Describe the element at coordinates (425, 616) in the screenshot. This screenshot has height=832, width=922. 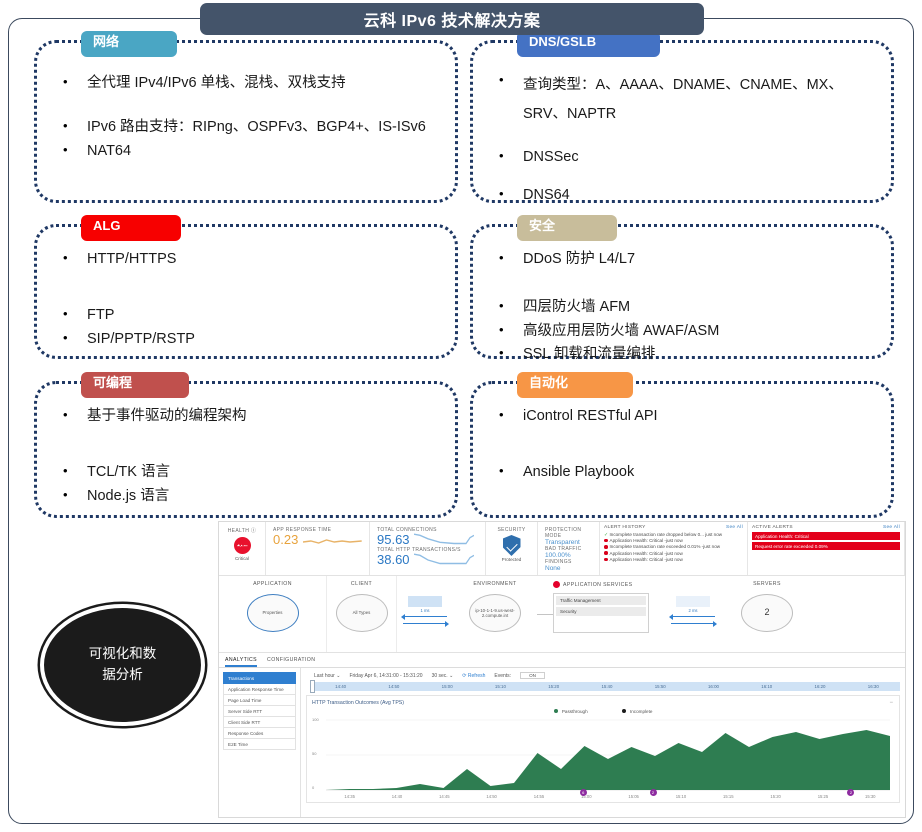
I see `arrow-left-icon` at that location.